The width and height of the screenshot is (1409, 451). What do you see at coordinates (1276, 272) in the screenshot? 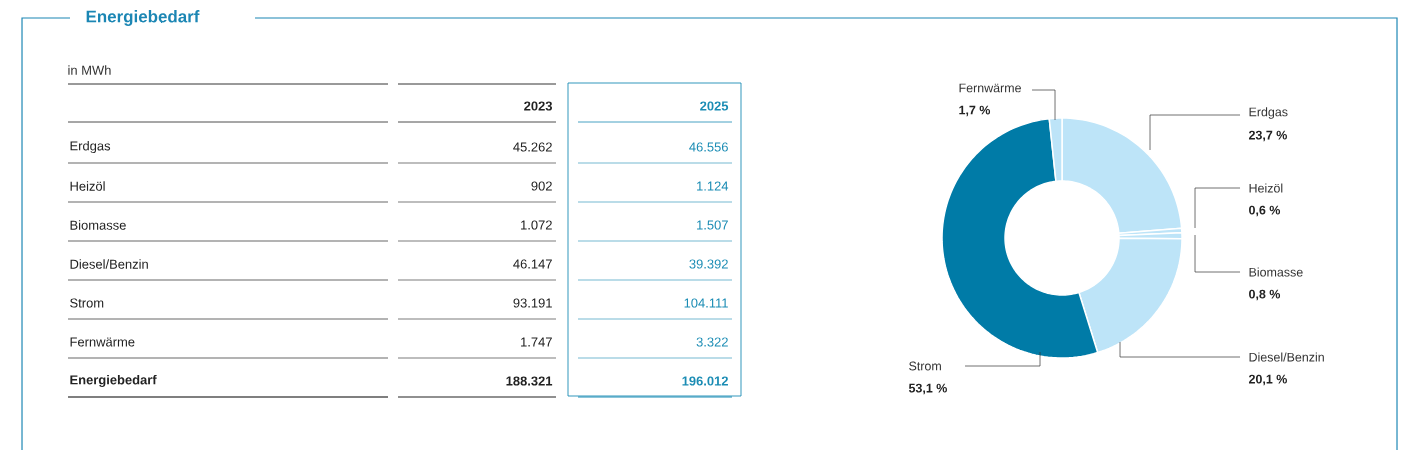
I see `slice-label: Biomasse` at bounding box center [1276, 272].